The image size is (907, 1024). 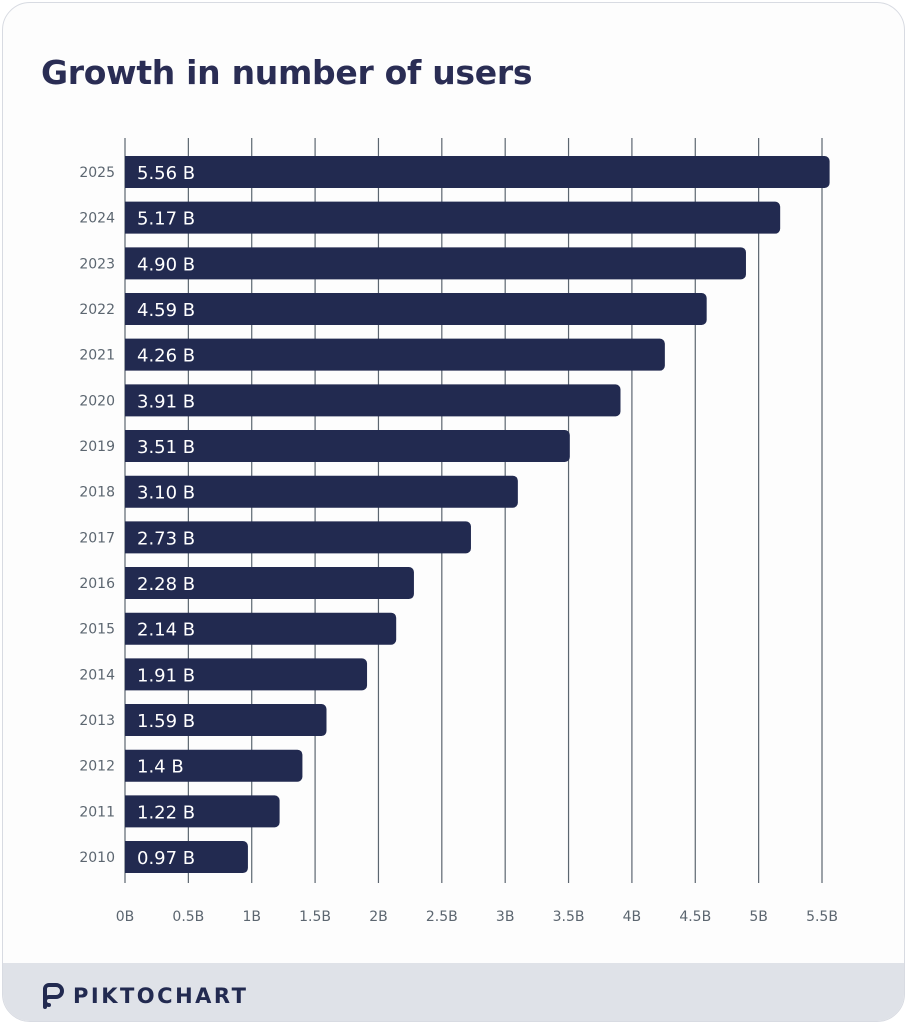 What do you see at coordinates (97, 264) in the screenshot?
I see `y-category-label: 2023` at bounding box center [97, 264].